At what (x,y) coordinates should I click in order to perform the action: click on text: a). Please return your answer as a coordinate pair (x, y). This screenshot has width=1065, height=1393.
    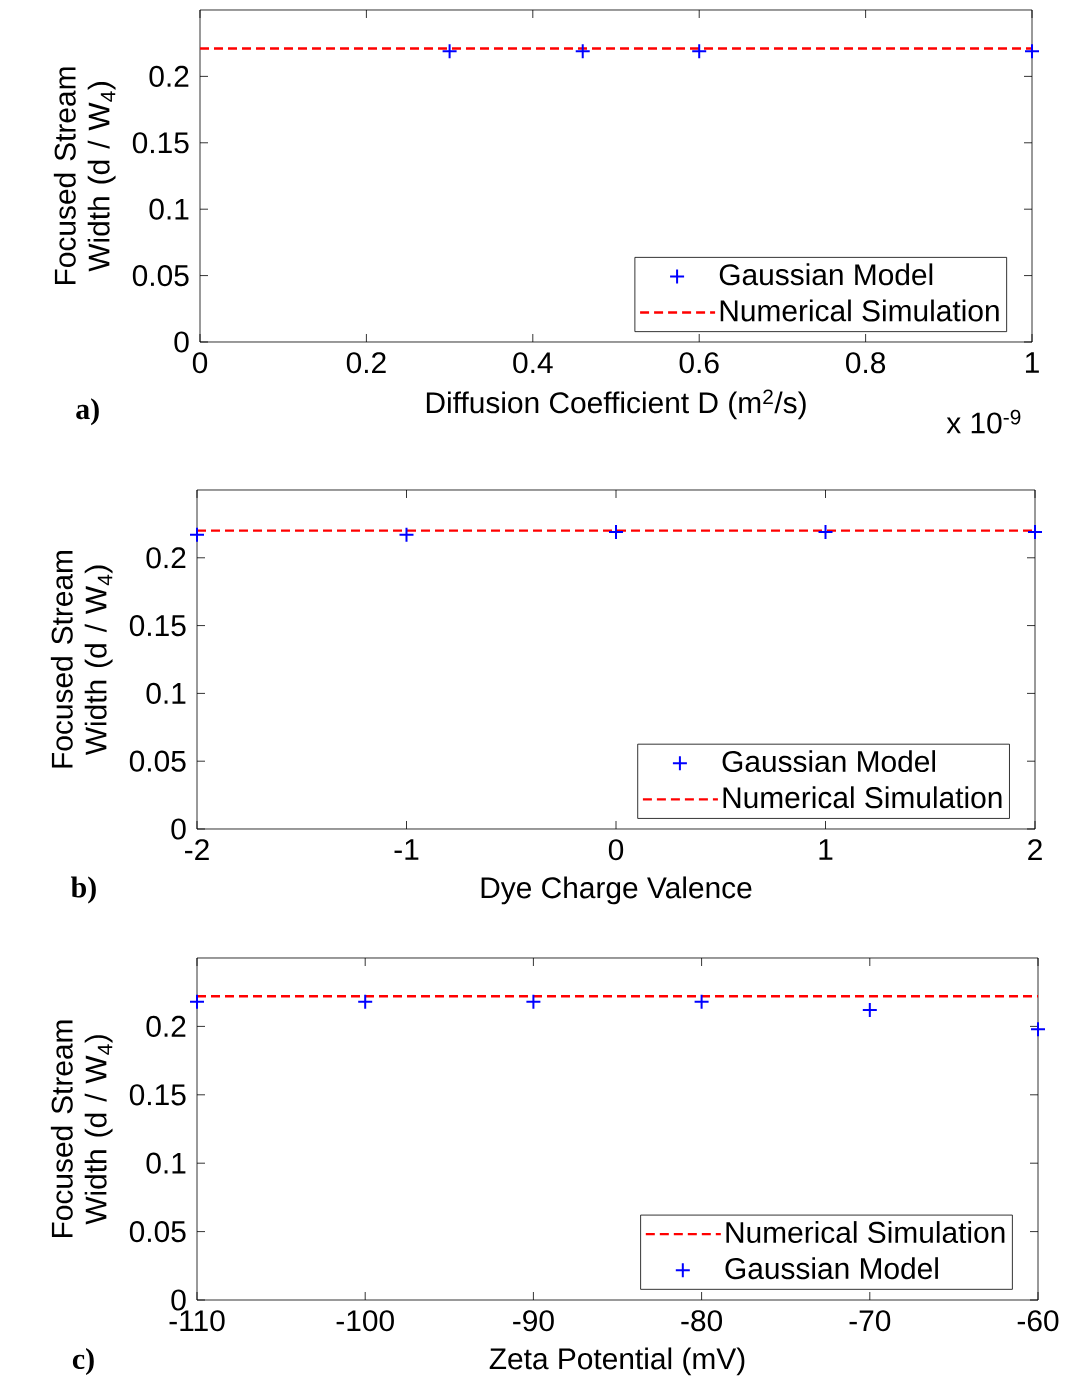
    Looking at the image, I should click on (87, 412).